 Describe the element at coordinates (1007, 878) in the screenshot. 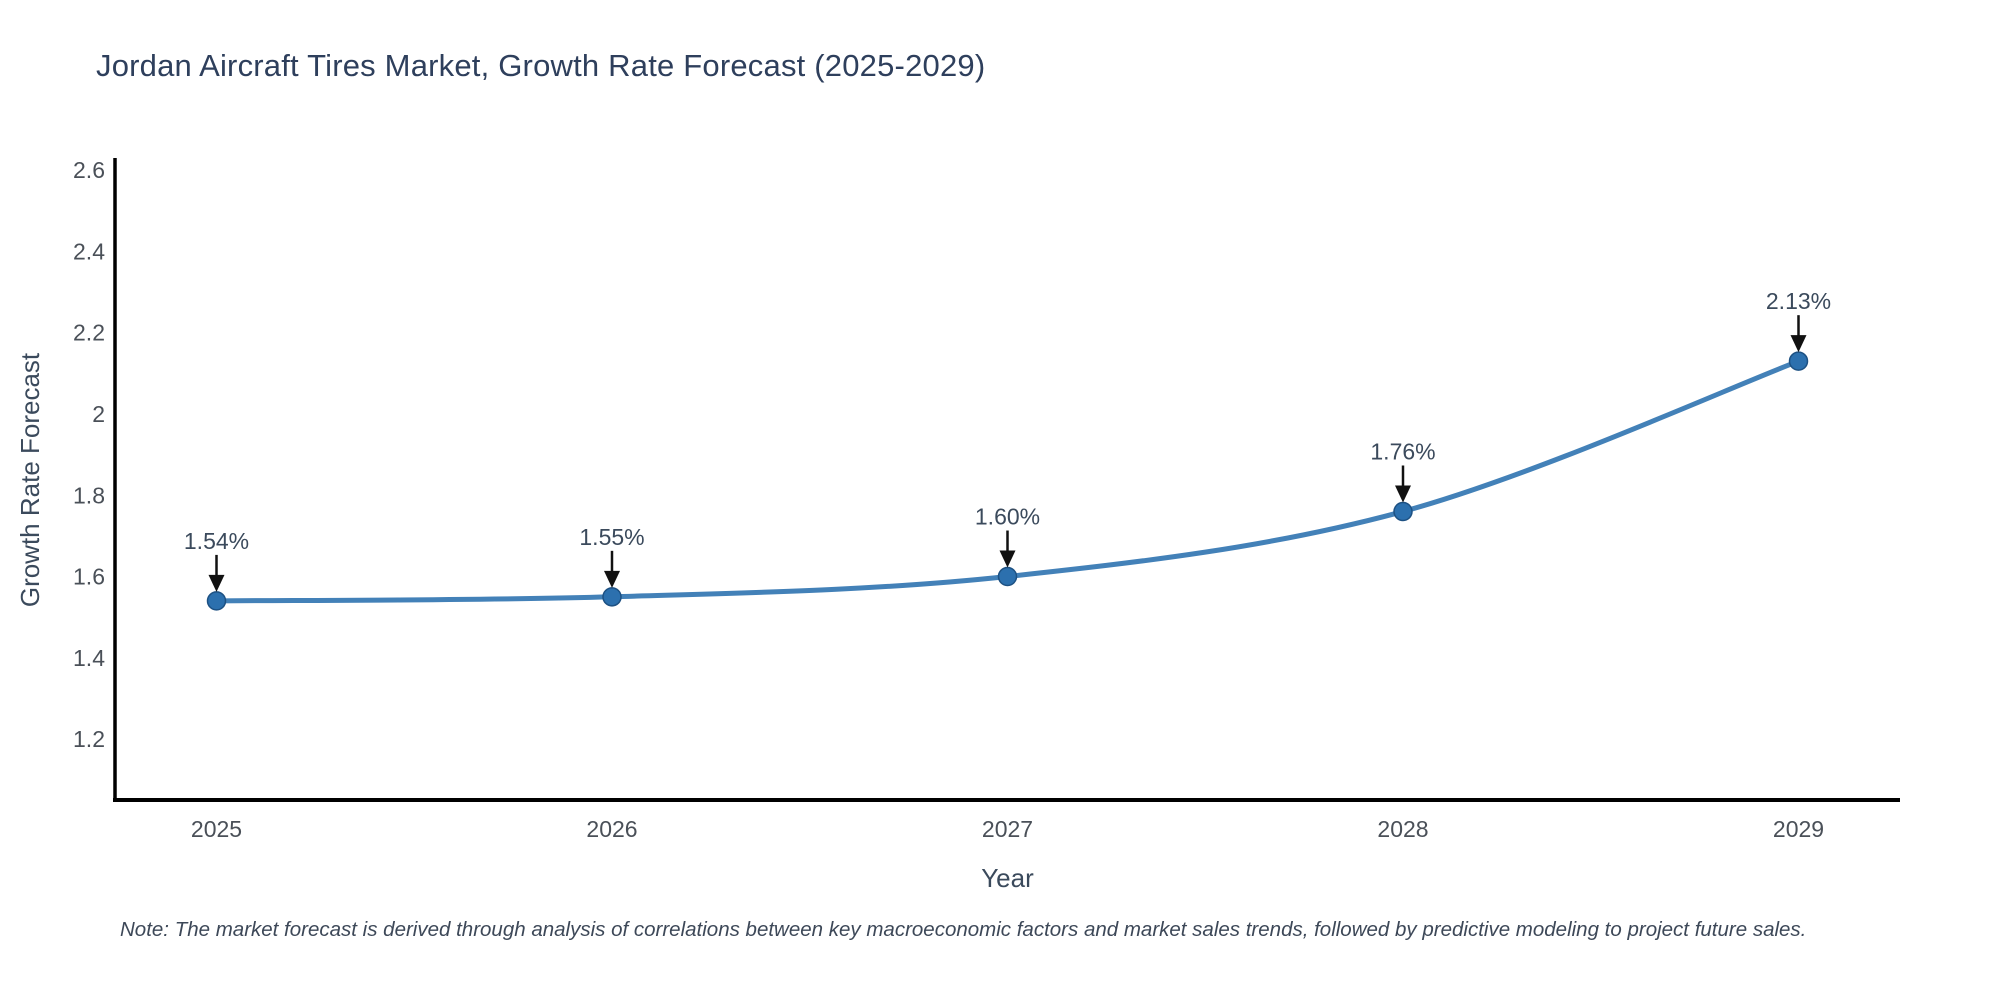

I see `x-axis-title: Year` at that location.